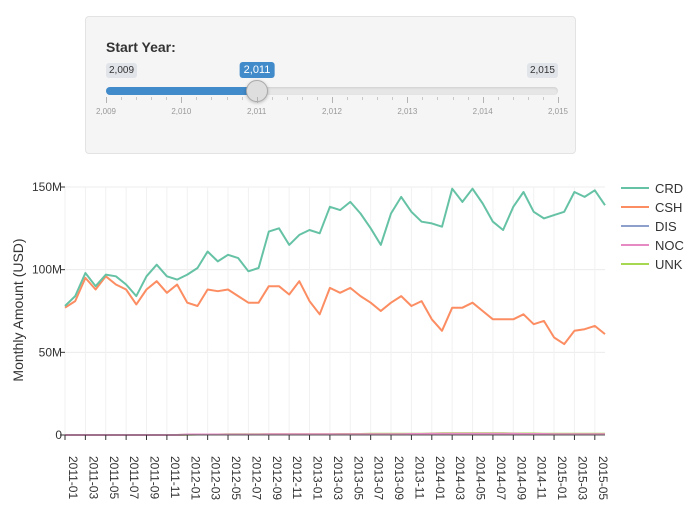  I want to click on x-tick-label: 2013-11, so click(419, 477).